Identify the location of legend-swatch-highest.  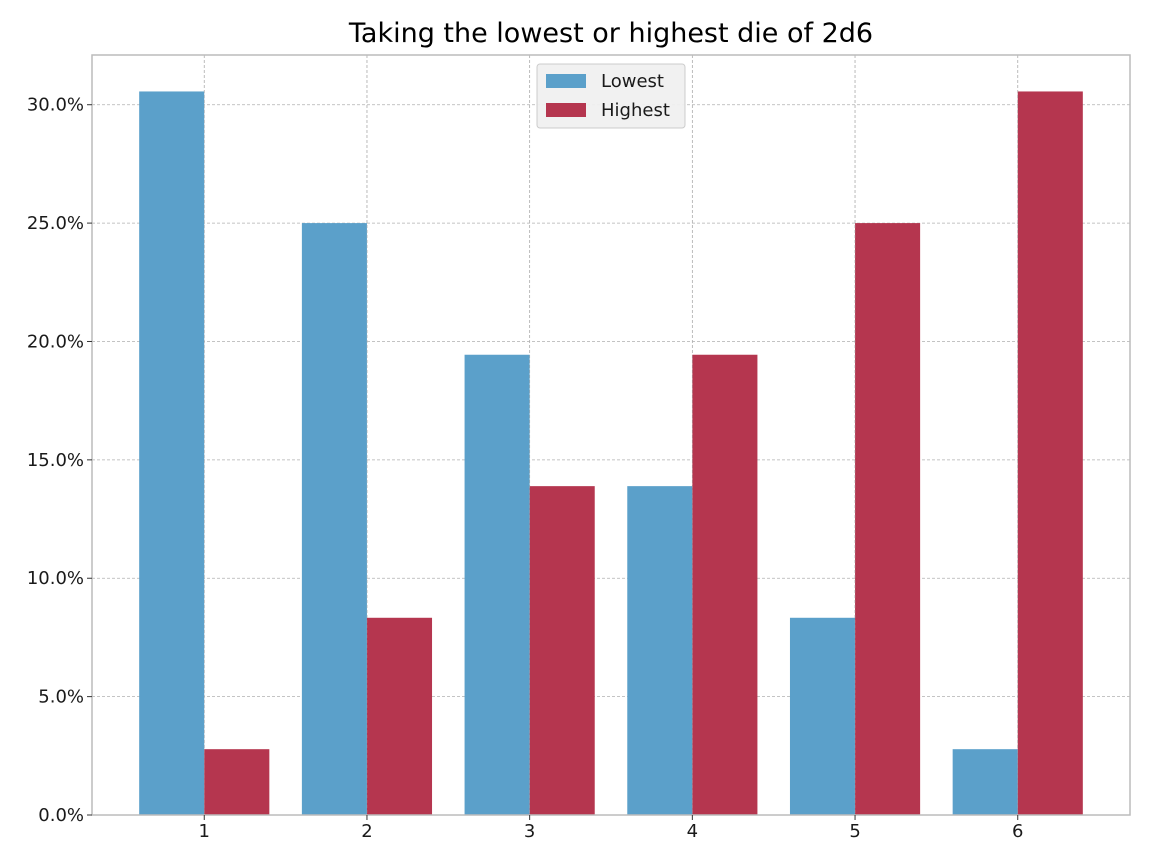
(566, 110).